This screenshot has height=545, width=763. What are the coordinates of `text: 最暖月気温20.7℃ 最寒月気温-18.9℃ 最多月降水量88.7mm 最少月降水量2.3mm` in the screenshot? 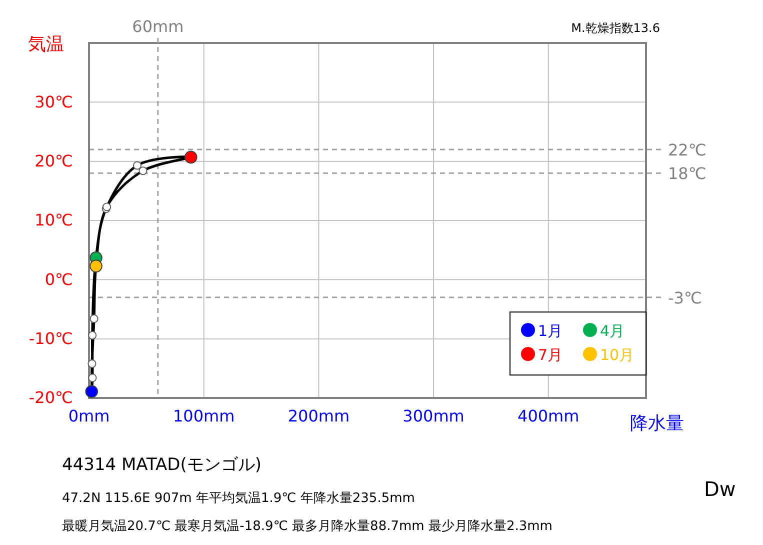 It's located at (307, 526).